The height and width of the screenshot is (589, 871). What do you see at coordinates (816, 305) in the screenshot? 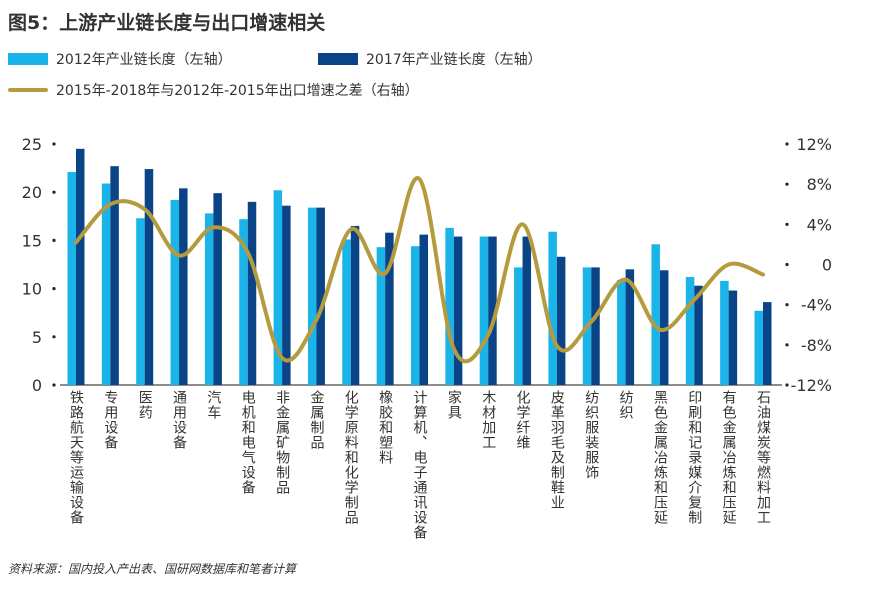
I see `right-tick-label: -4%` at bounding box center [816, 305].